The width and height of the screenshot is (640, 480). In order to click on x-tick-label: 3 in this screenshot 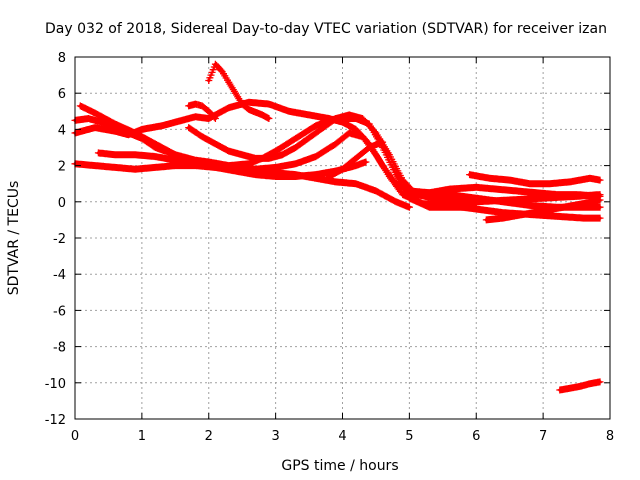, I will do `click(275, 436)`.